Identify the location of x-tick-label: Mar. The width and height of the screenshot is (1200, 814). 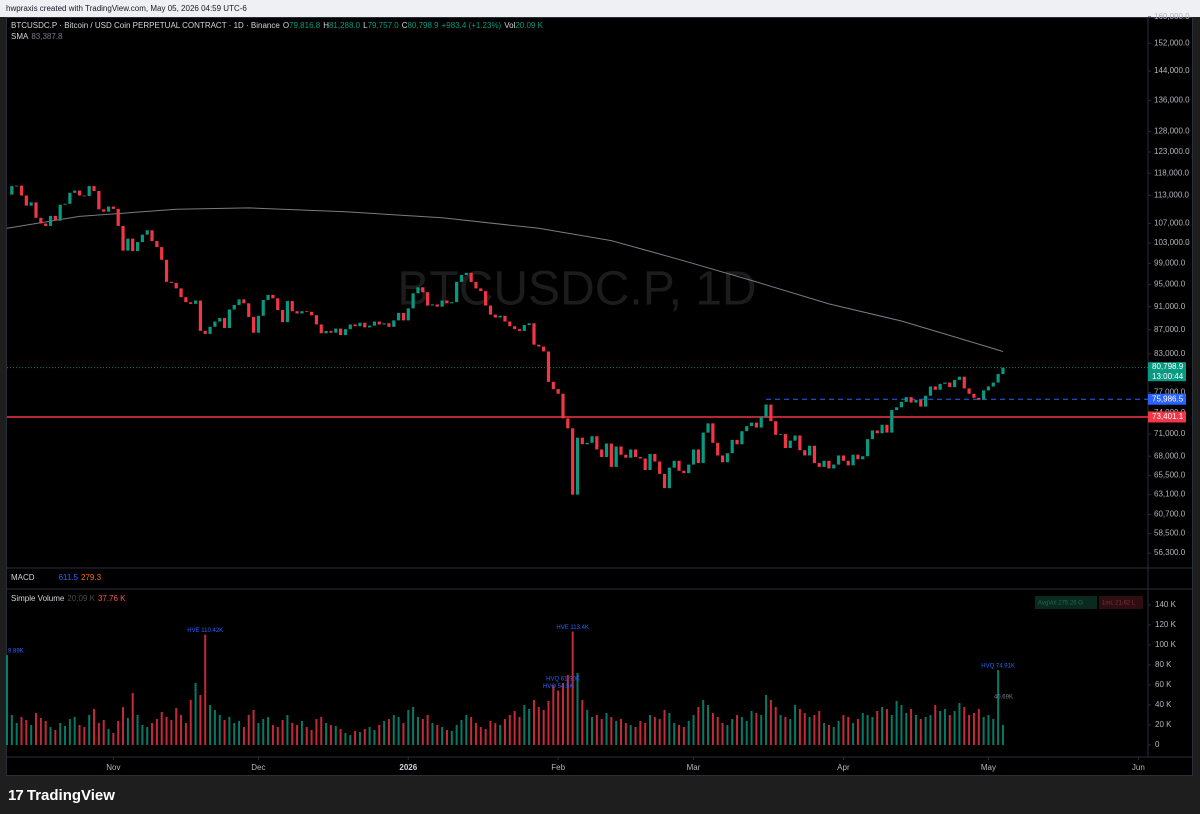
(694, 767).